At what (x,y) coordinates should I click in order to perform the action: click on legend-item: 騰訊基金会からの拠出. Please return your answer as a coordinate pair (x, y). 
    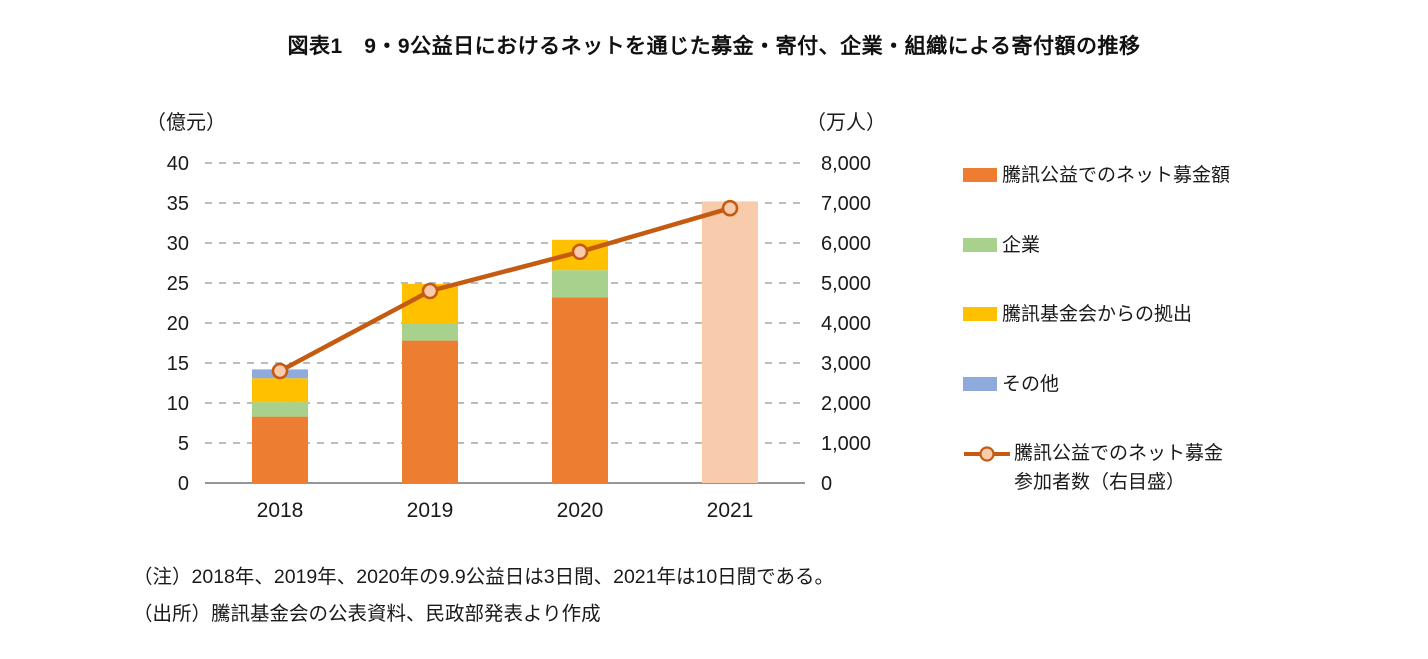
    Looking at the image, I should click on (1193, 315).